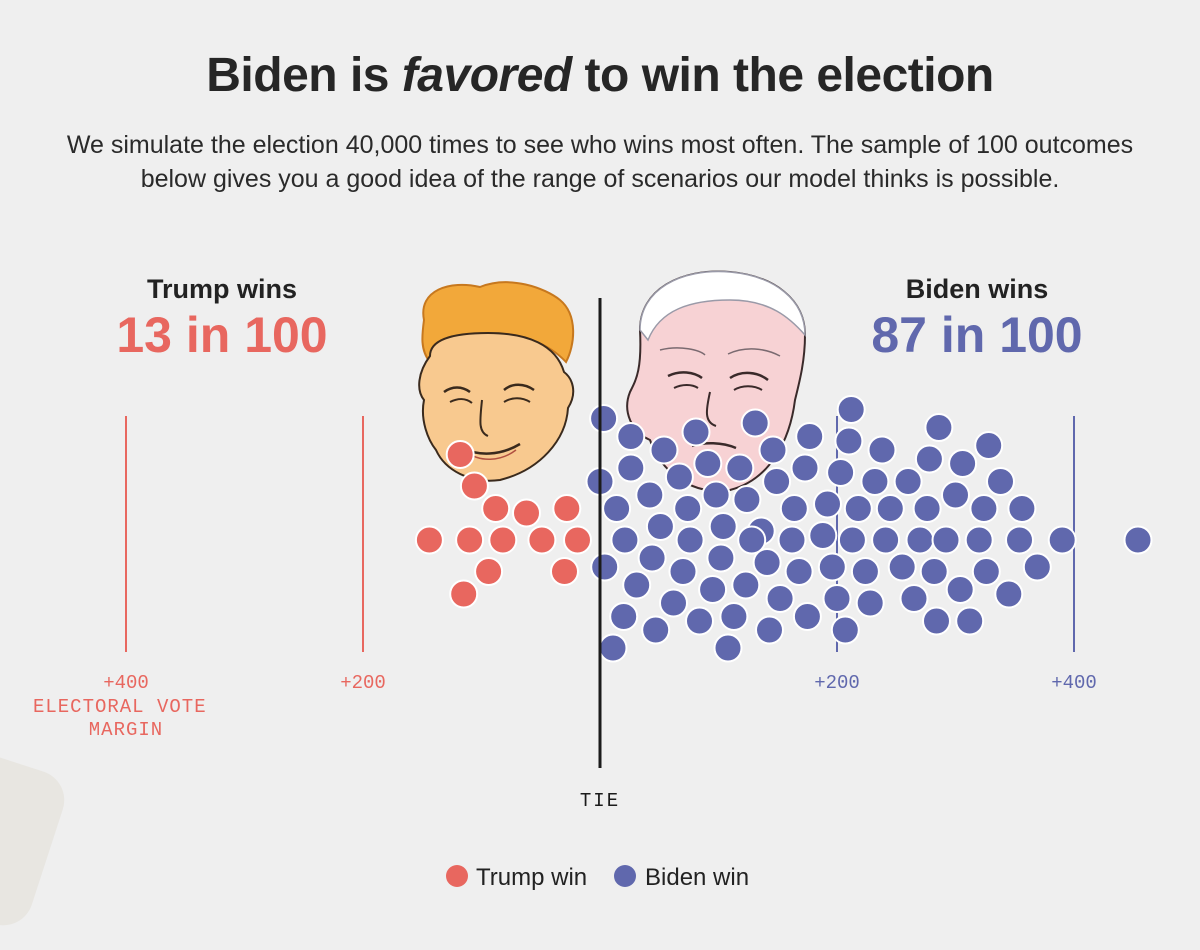 This screenshot has height=950, width=1200. What do you see at coordinates (837, 683) in the screenshot?
I see `tick-label-biden-200: +200` at bounding box center [837, 683].